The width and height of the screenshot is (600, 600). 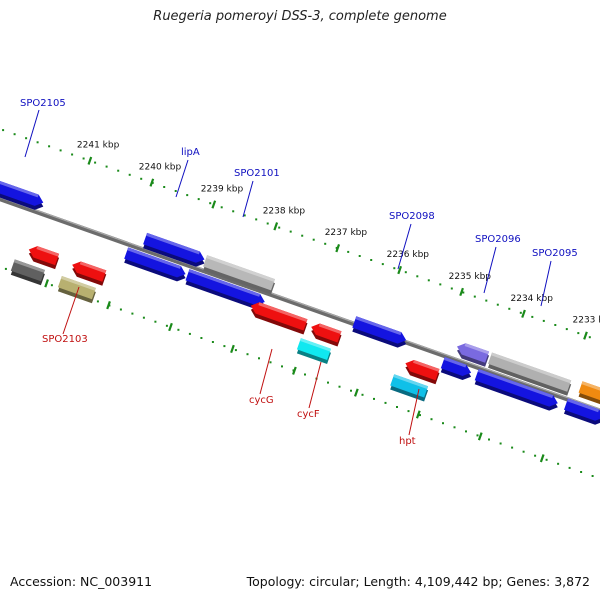 I want to click on tick-label-t2233: 2233 kbp, so click(x=586, y=321).